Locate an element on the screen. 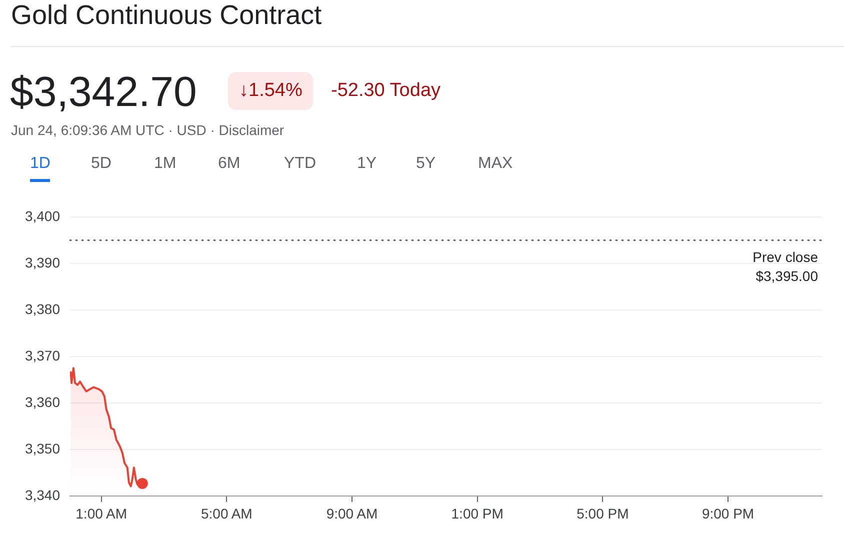 This screenshot has width=844, height=535. text: -52.30 Today is located at coordinates (386, 91).